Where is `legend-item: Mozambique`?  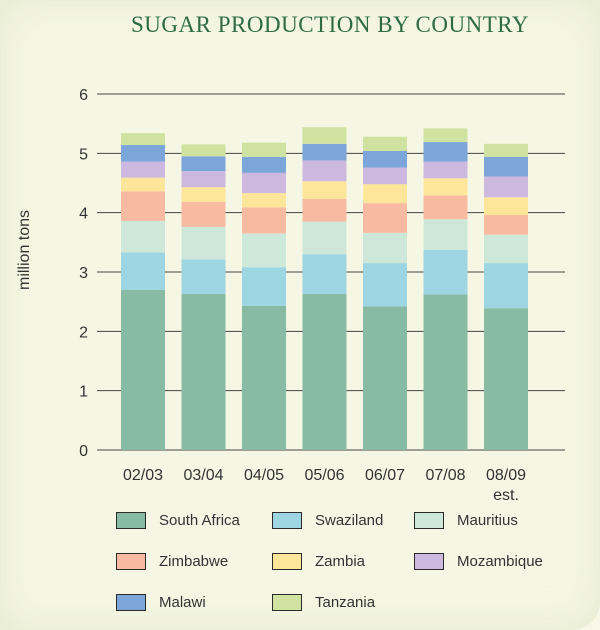 legend-item: Mozambique is located at coordinates (478, 561).